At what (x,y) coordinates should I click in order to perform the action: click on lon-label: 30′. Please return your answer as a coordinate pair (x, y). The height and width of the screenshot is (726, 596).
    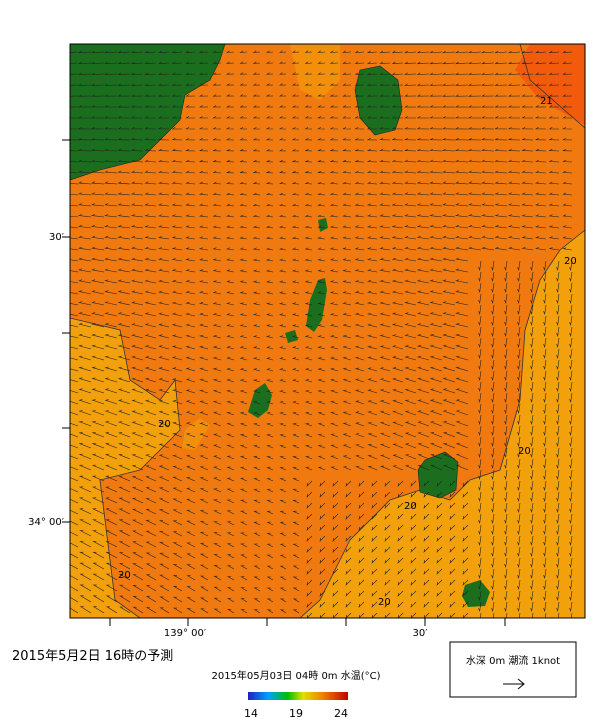
    Looking at the image, I should click on (421, 633).